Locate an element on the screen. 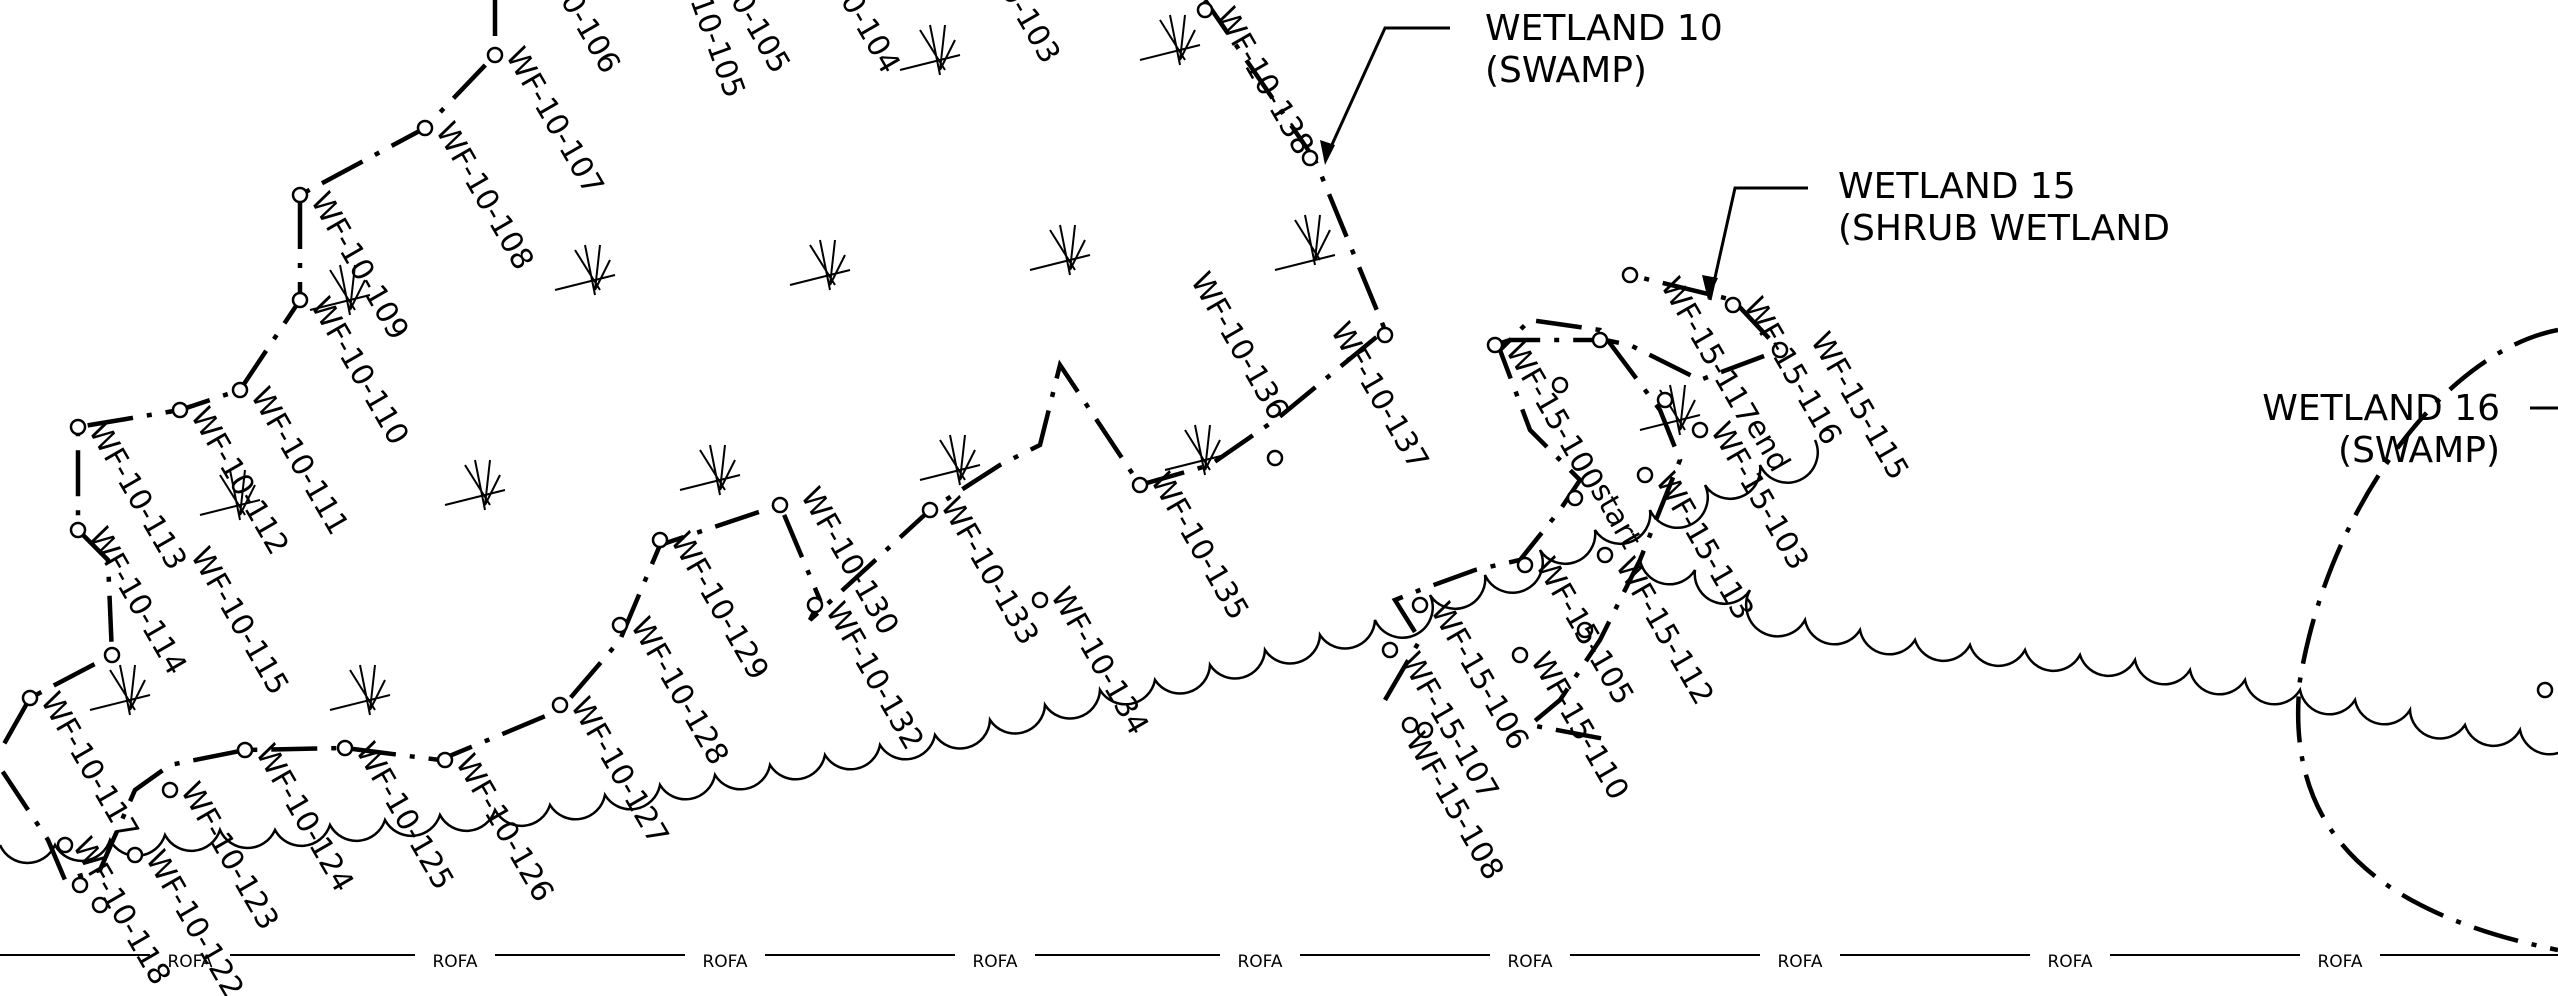 This screenshot has width=2558, height=996. wetland-15-boundary-north is located at coordinates (1639, 327).